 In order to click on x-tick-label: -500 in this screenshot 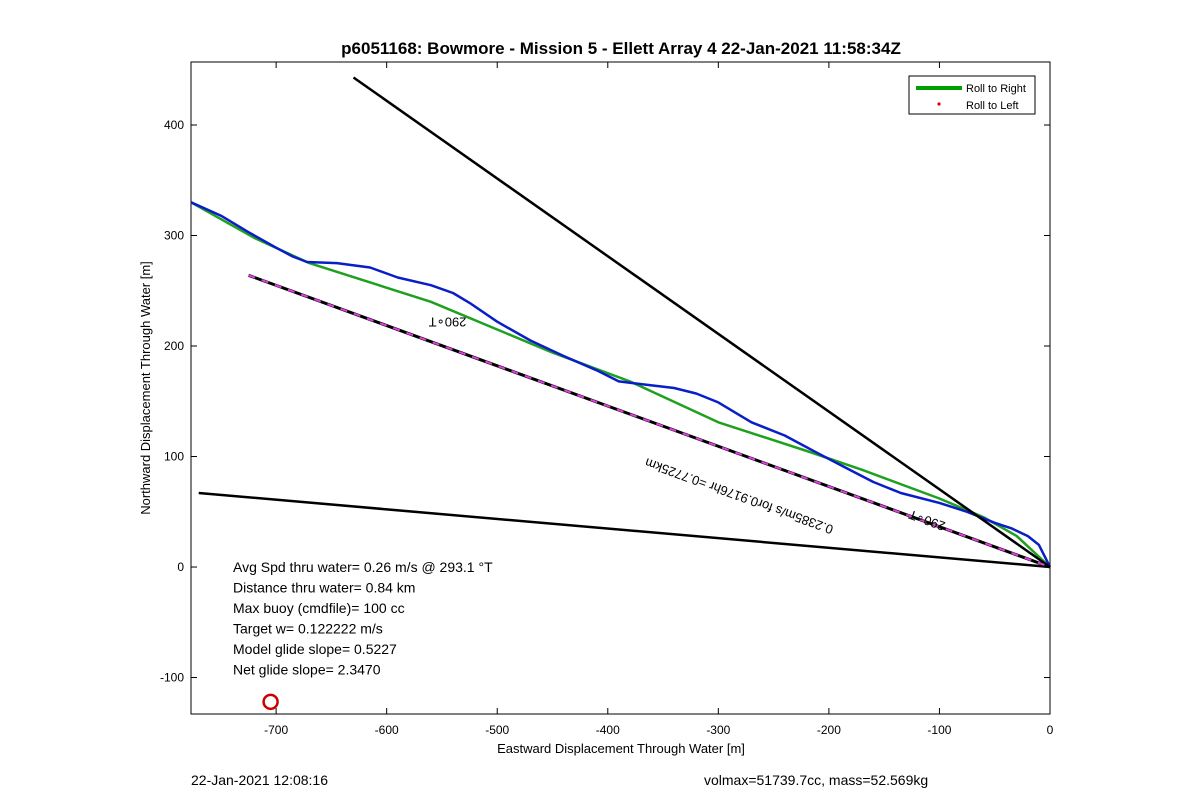, I will do `click(497, 730)`.